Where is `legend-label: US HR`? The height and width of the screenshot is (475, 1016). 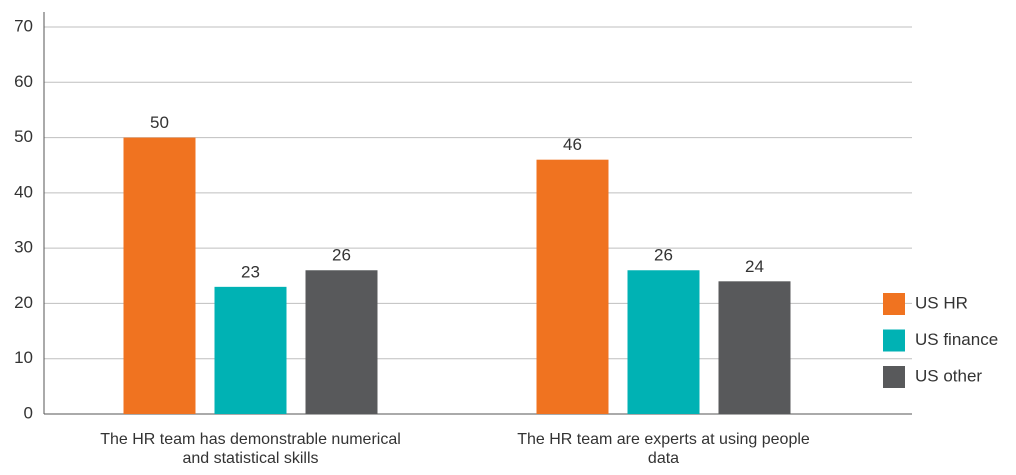 legend-label: US HR is located at coordinates (941, 302).